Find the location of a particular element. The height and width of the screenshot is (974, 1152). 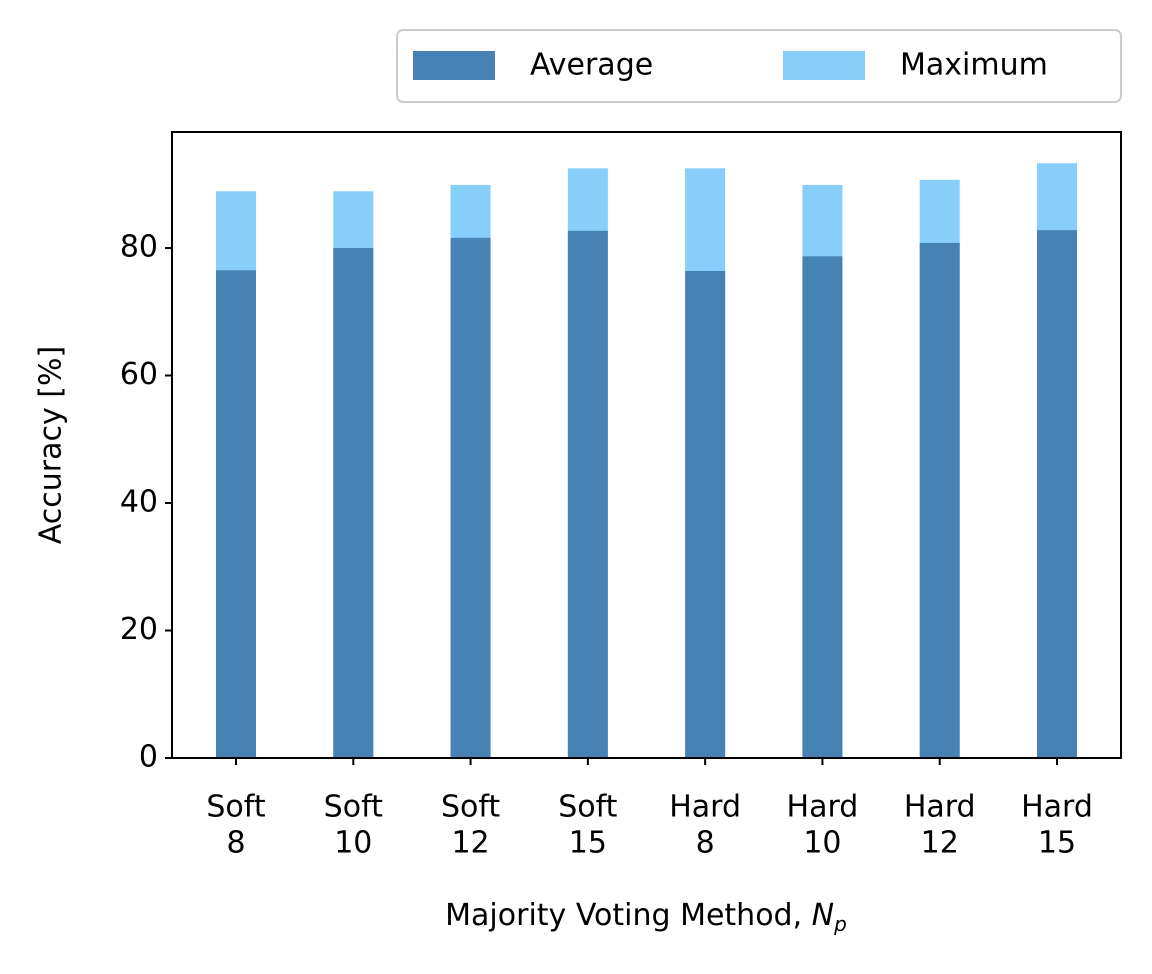

legend-label: Average is located at coordinates (591, 65).